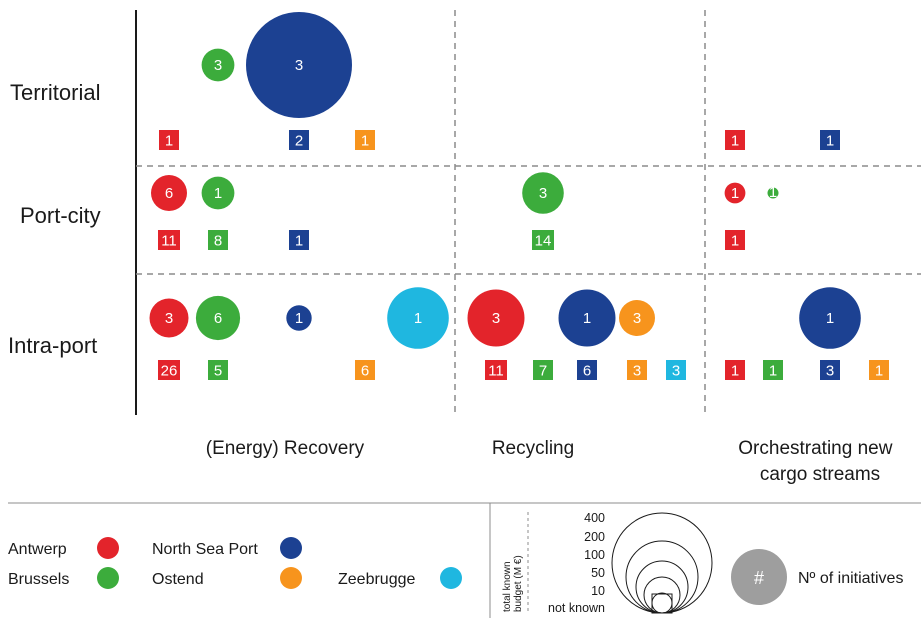  I want to click on legend-label-ostend: Ostend, so click(178, 579).